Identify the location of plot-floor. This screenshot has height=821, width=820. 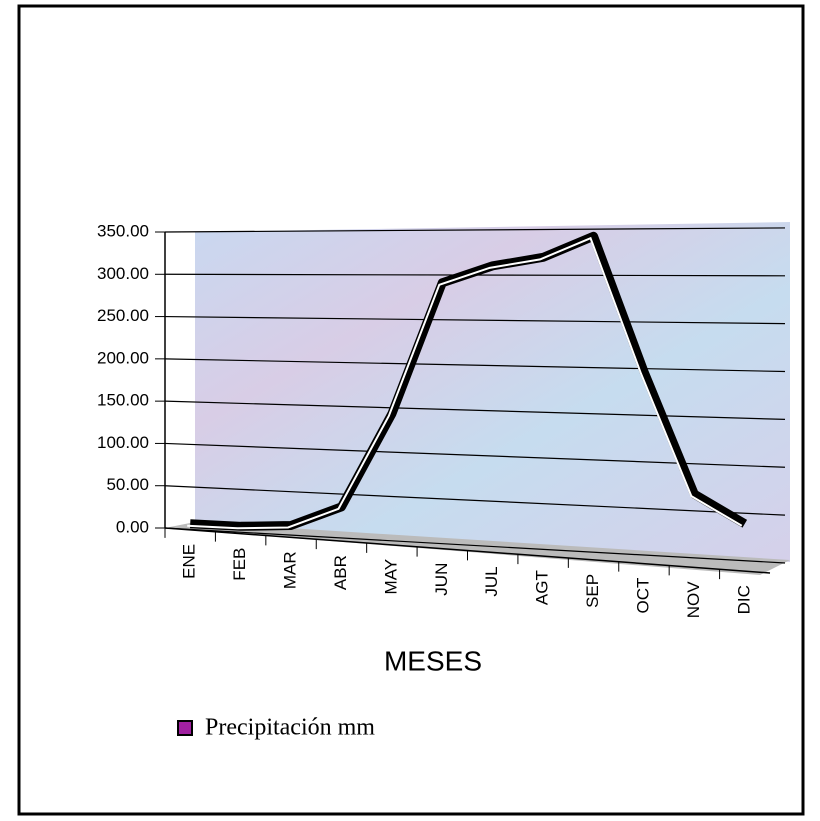
(477, 548).